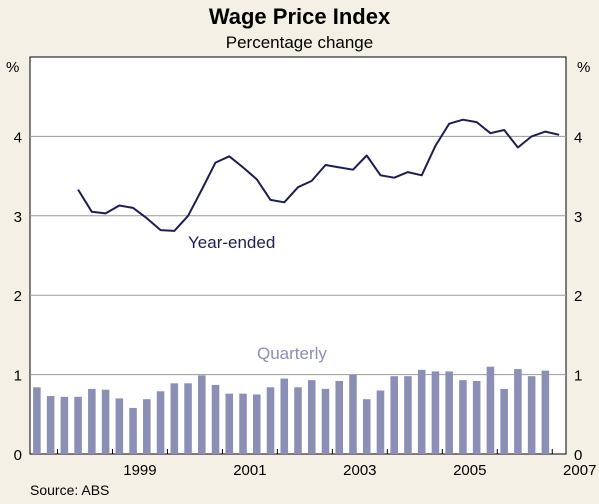 This screenshot has width=599, height=504. I want to click on x-tick-label: 2001, so click(249, 470).